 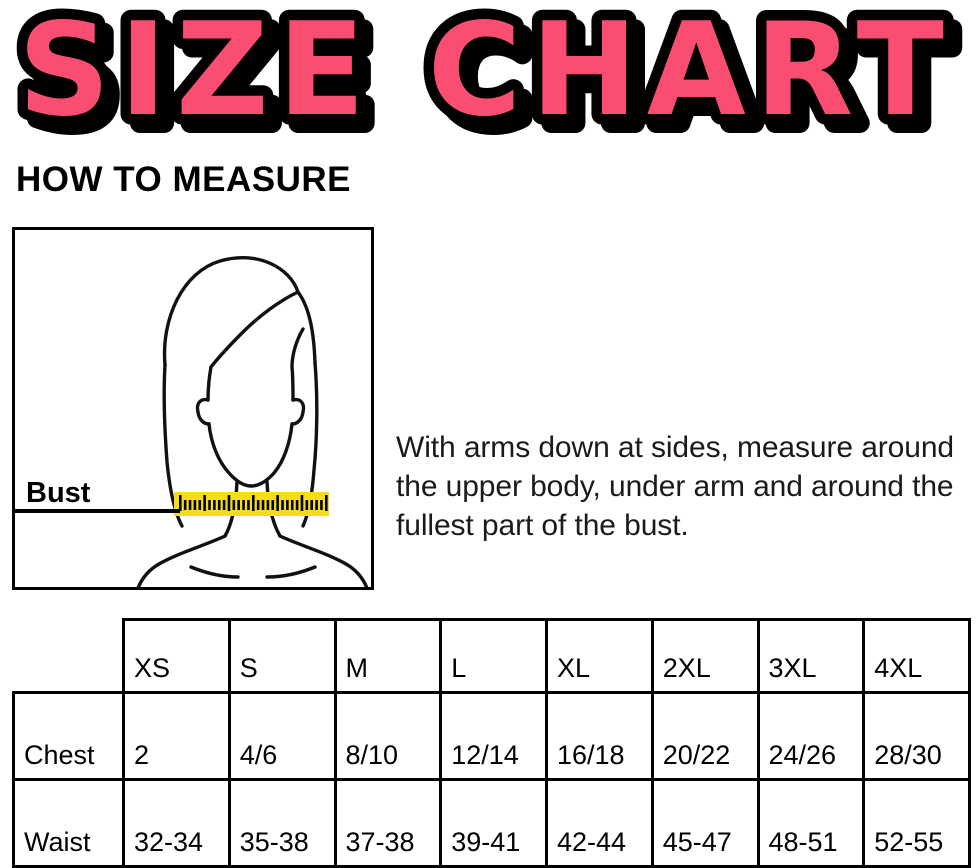 What do you see at coordinates (811, 736) in the screenshot?
I see `cell-chest-3xl: 24/26` at bounding box center [811, 736].